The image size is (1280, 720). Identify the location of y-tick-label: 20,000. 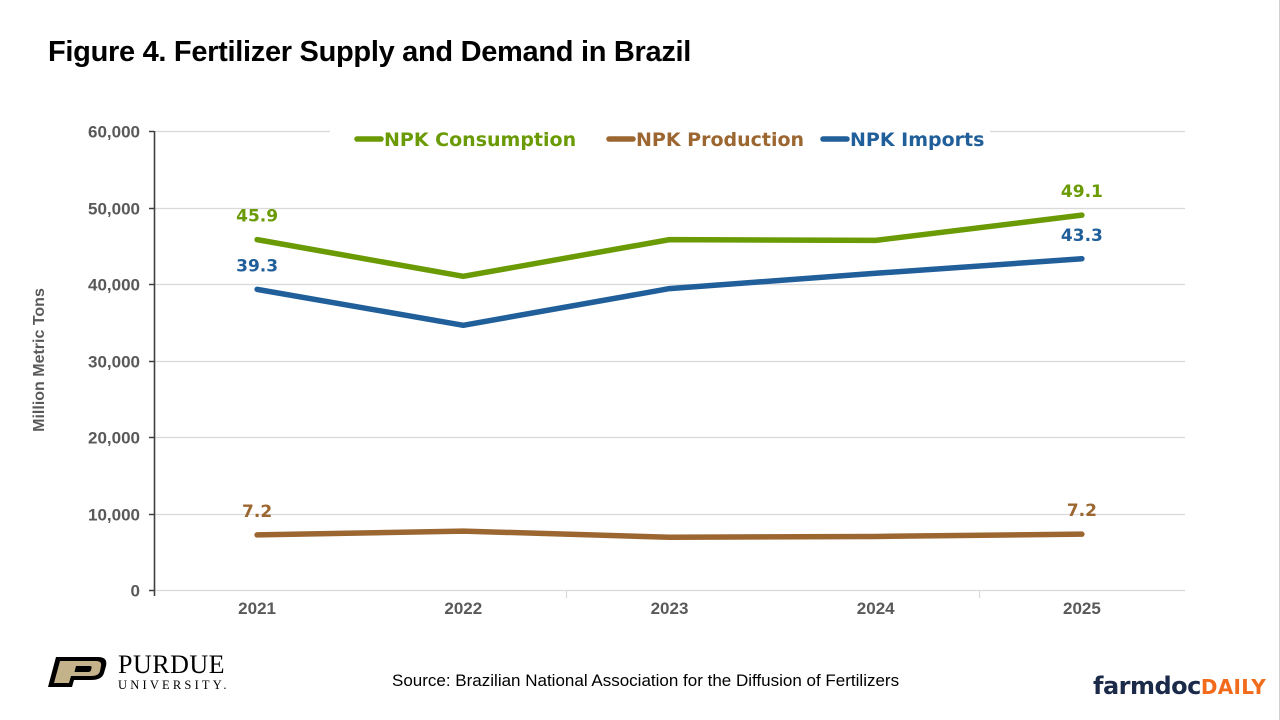
(114, 438).